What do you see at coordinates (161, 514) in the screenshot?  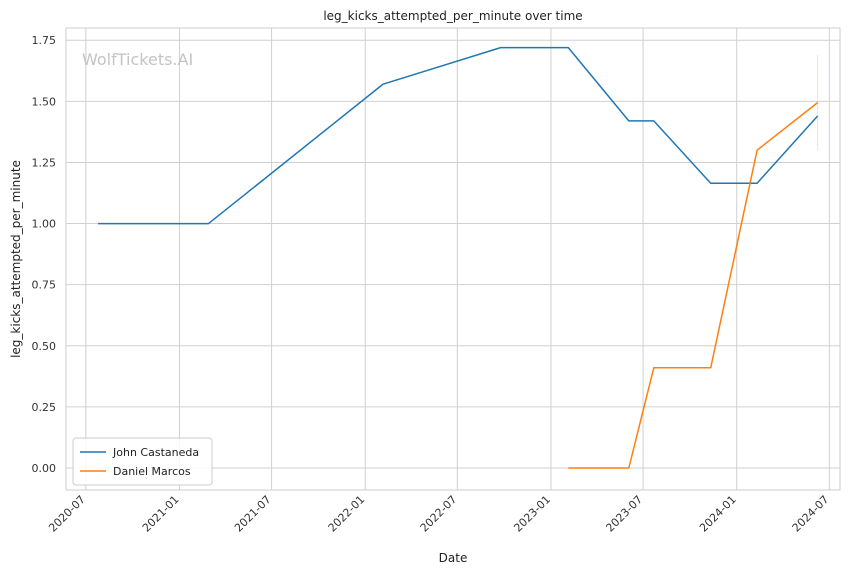 I see `x-tick-label: 2021-01` at bounding box center [161, 514].